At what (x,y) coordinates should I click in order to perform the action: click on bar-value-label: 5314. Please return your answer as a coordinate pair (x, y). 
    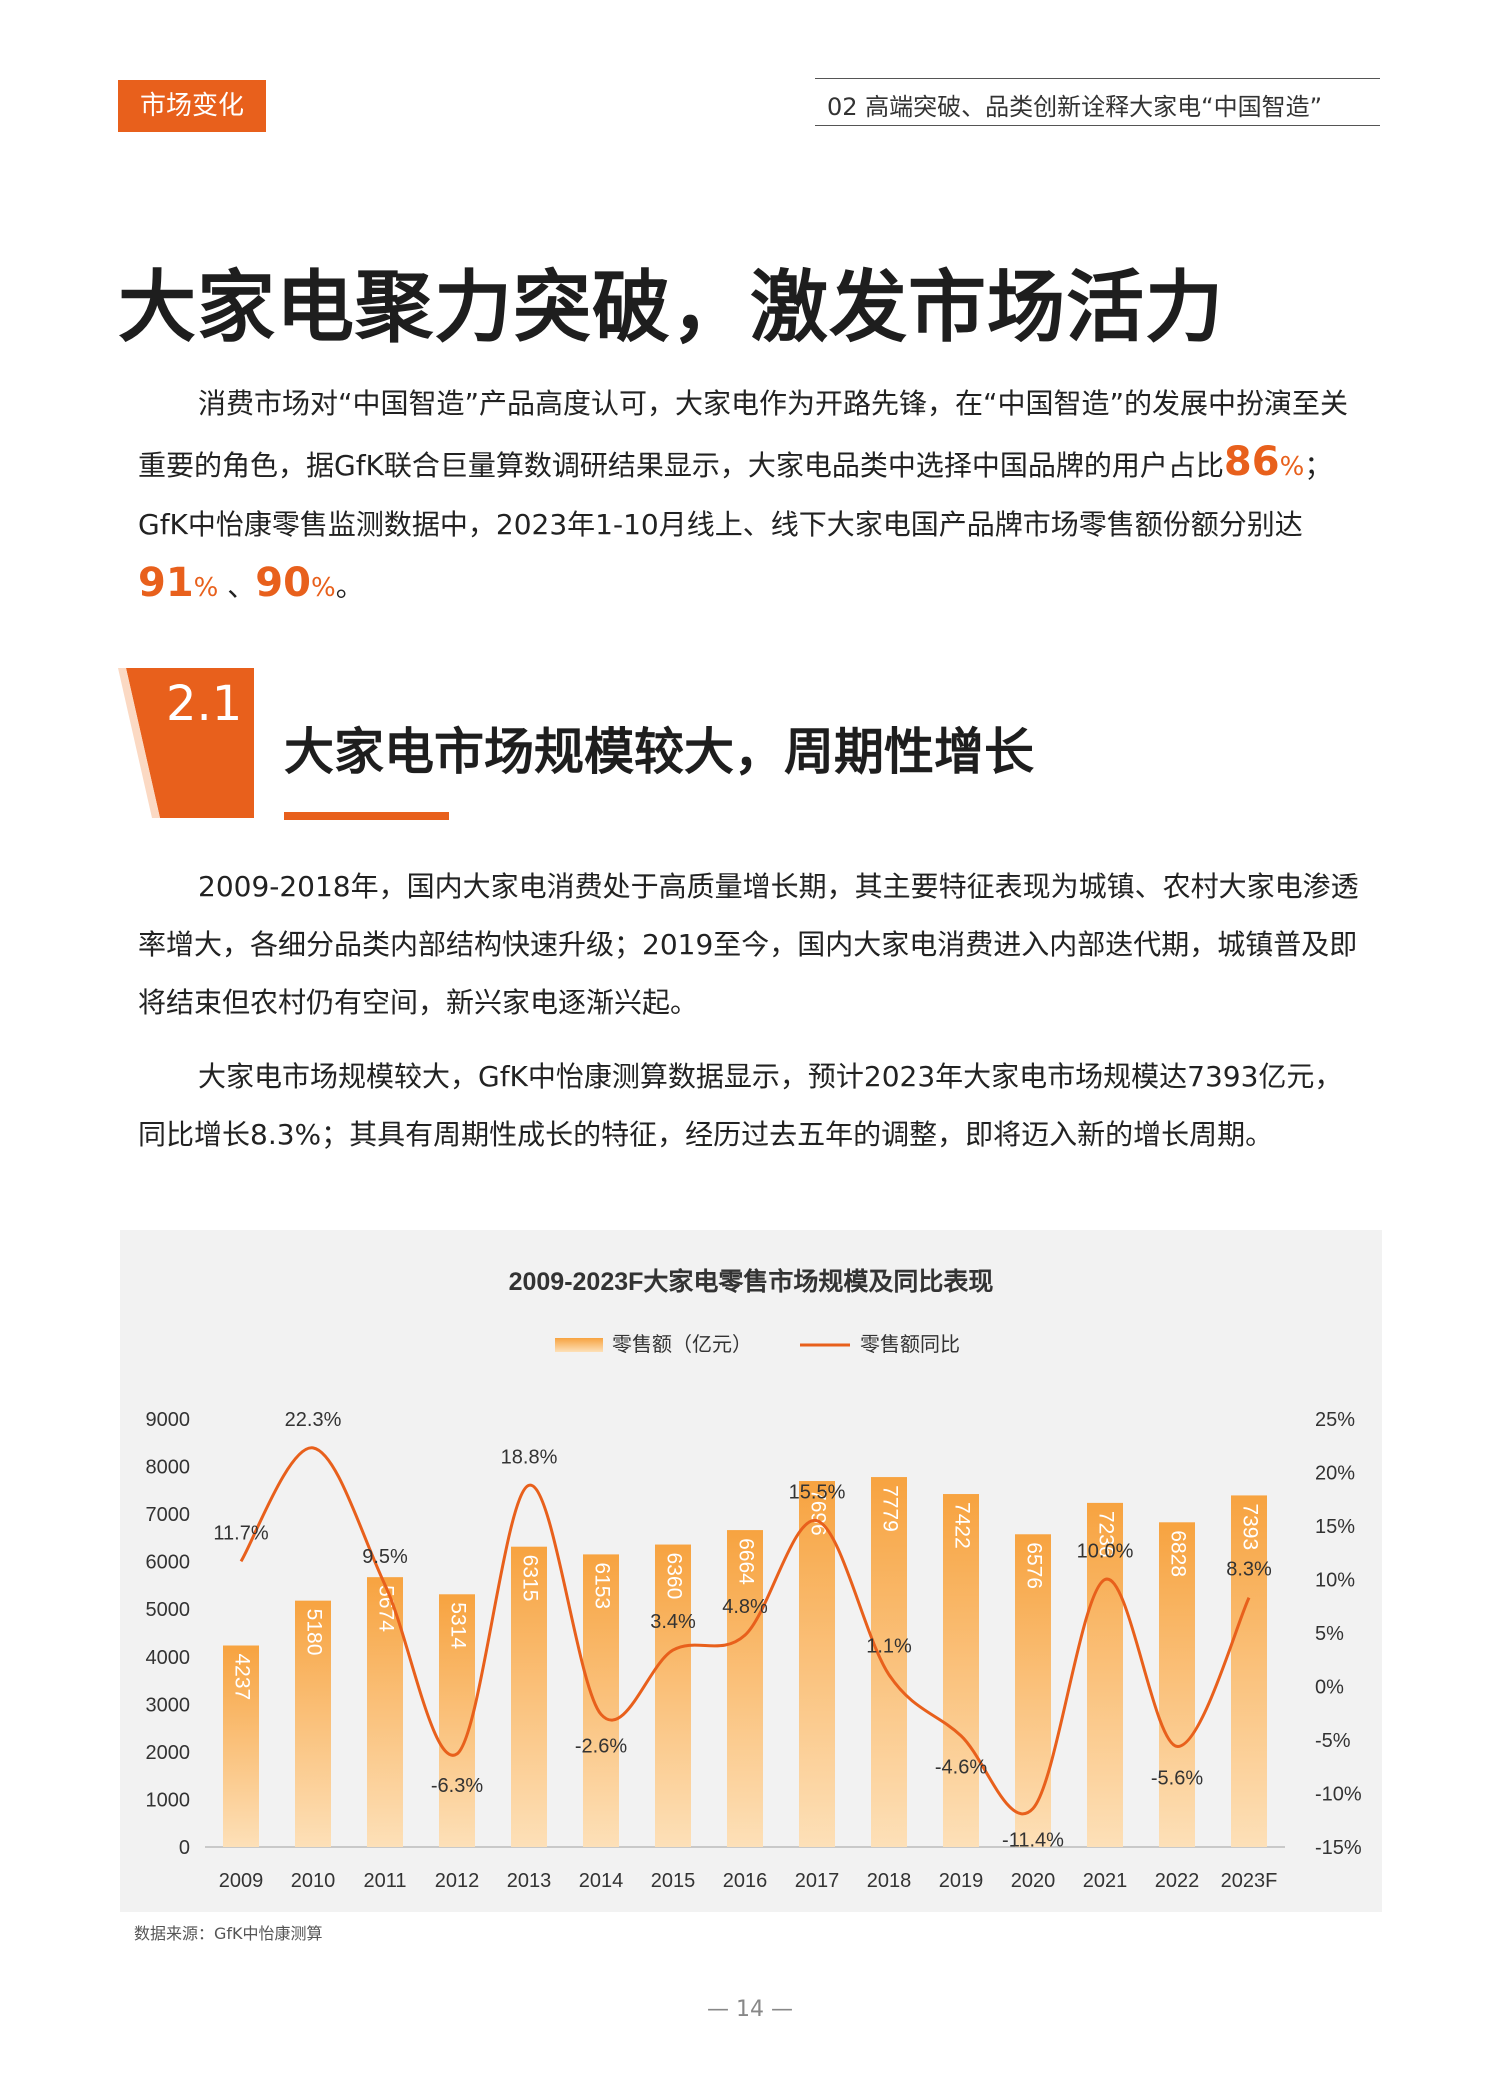
    Looking at the image, I should click on (457, 1625).